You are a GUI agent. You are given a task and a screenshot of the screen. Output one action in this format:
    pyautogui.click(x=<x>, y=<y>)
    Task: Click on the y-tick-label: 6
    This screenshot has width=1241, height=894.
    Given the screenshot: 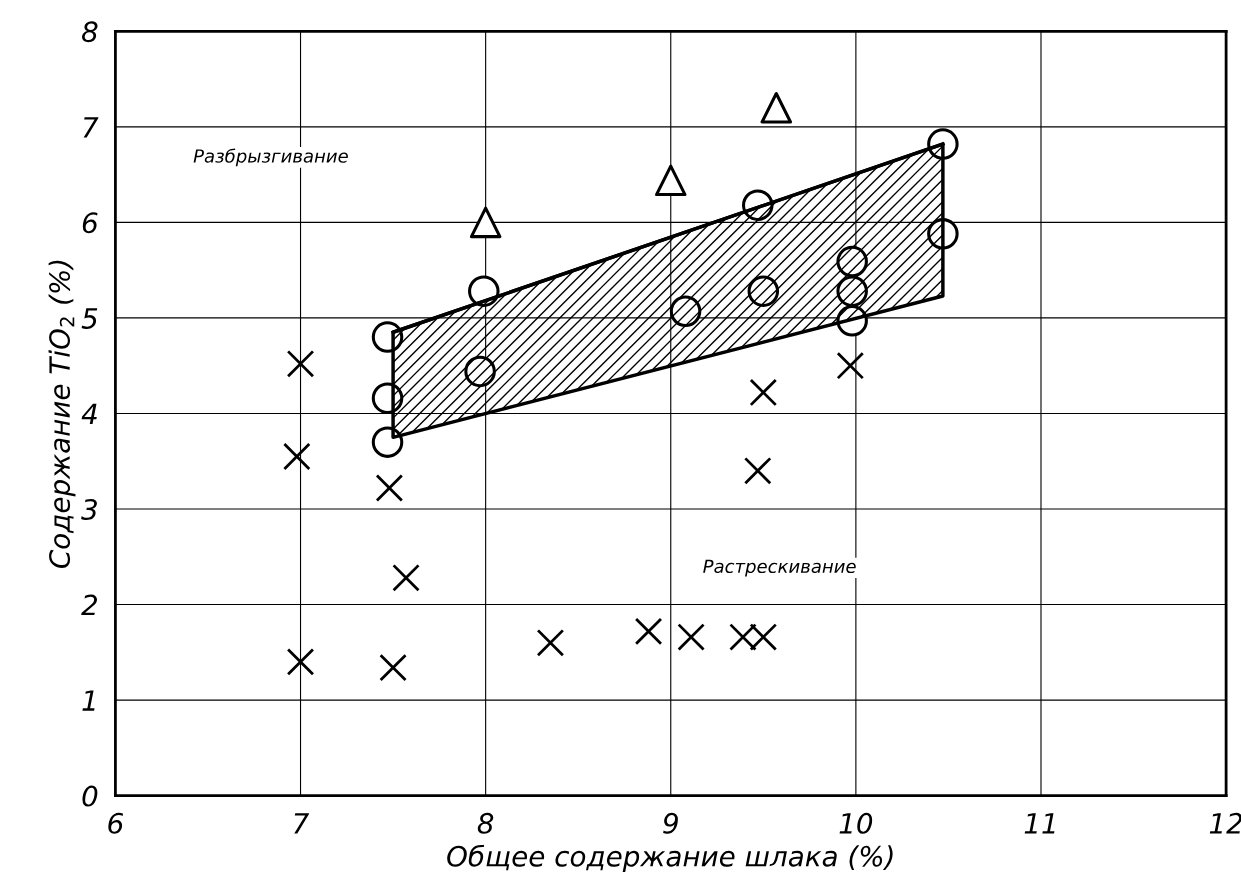 What is the action you would take?
    pyautogui.click(x=90, y=223)
    